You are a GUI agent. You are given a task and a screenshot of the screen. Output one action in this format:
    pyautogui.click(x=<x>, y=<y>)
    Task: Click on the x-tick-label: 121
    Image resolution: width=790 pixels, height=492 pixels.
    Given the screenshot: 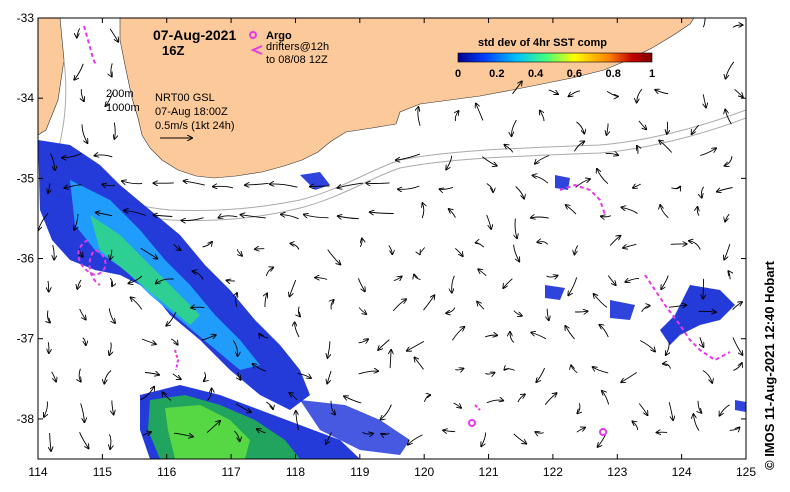 What is the action you would take?
    pyautogui.click(x=489, y=472)
    